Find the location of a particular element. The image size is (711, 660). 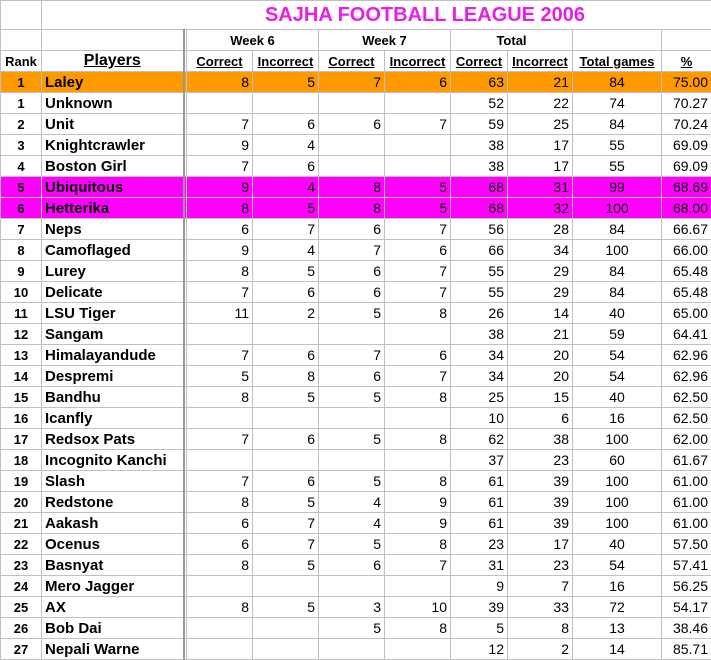

week7-correct: 7 is located at coordinates (352, 355).